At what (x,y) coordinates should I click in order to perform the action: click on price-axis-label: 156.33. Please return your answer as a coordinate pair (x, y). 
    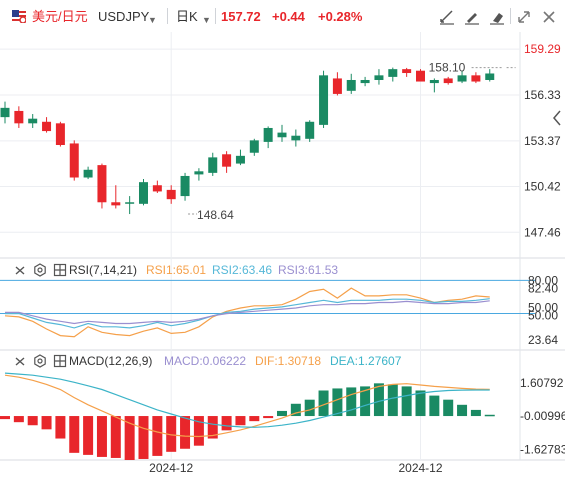
    Looking at the image, I should click on (542, 95).